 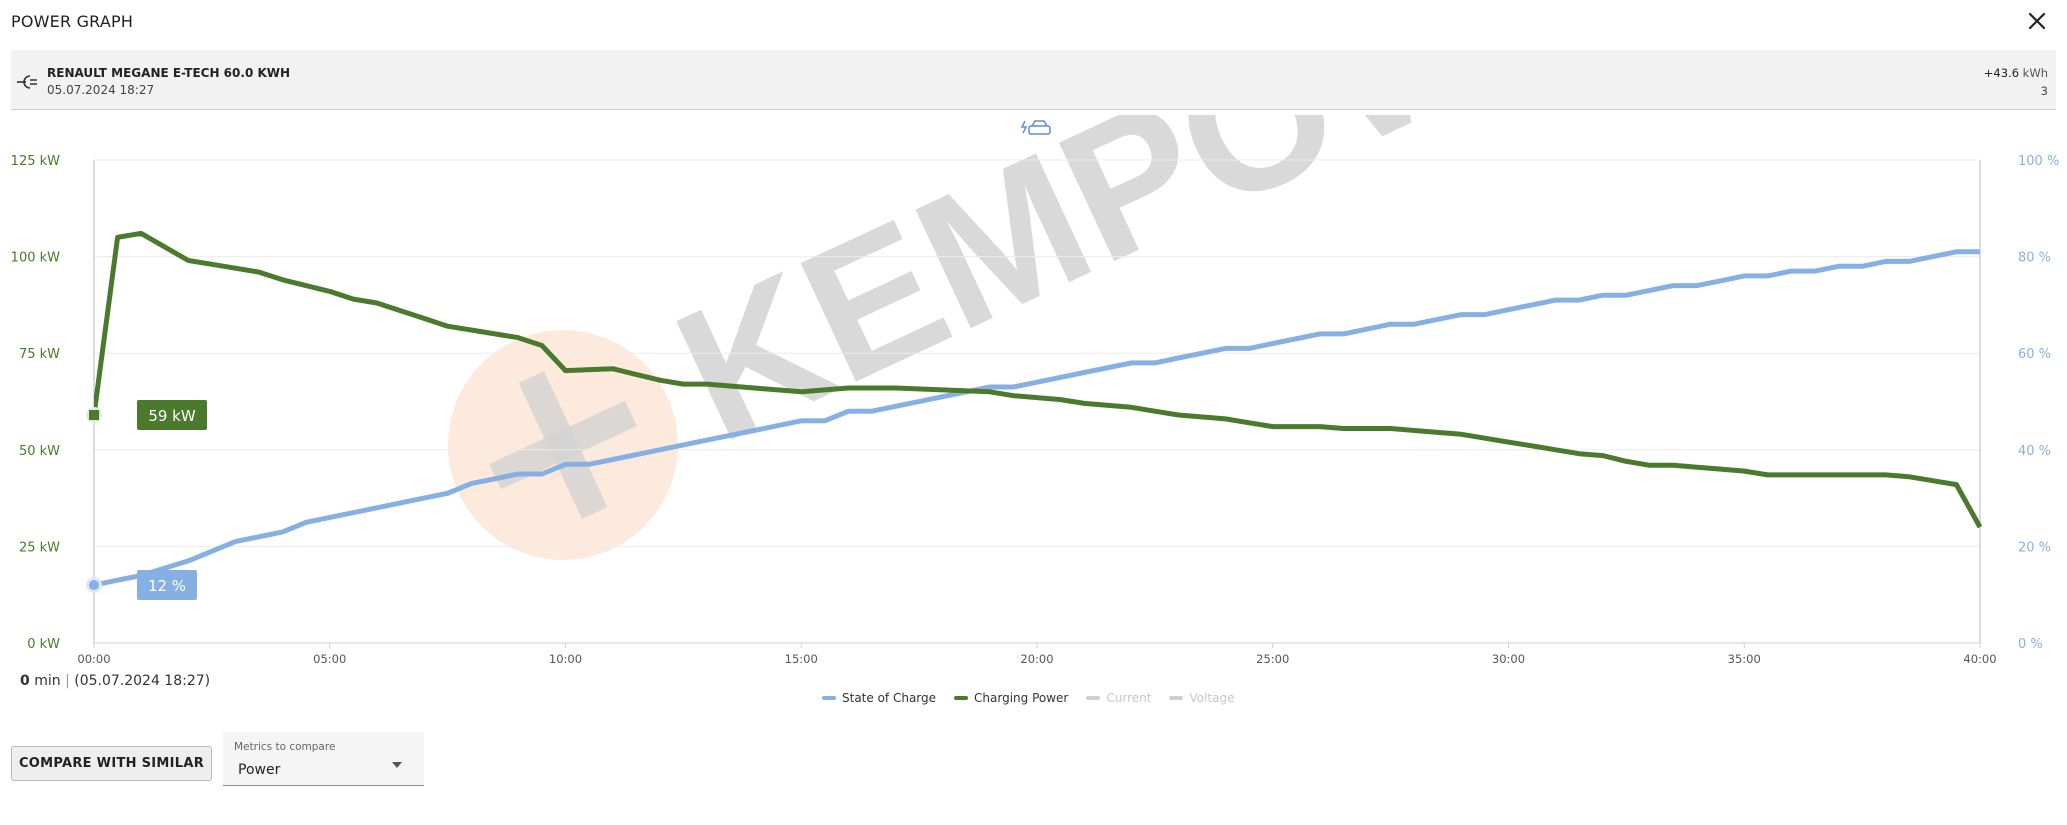 What do you see at coordinates (2044, 91) in the screenshot?
I see `session-count: 3` at bounding box center [2044, 91].